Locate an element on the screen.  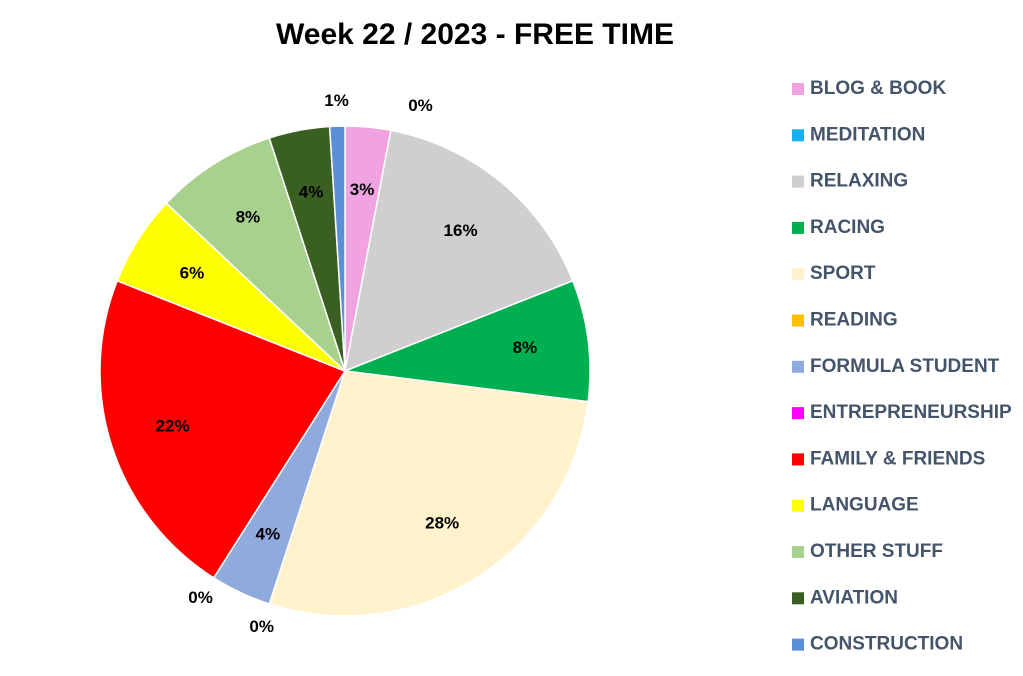
legend-label: AVIATION is located at coordinates (854, 597).